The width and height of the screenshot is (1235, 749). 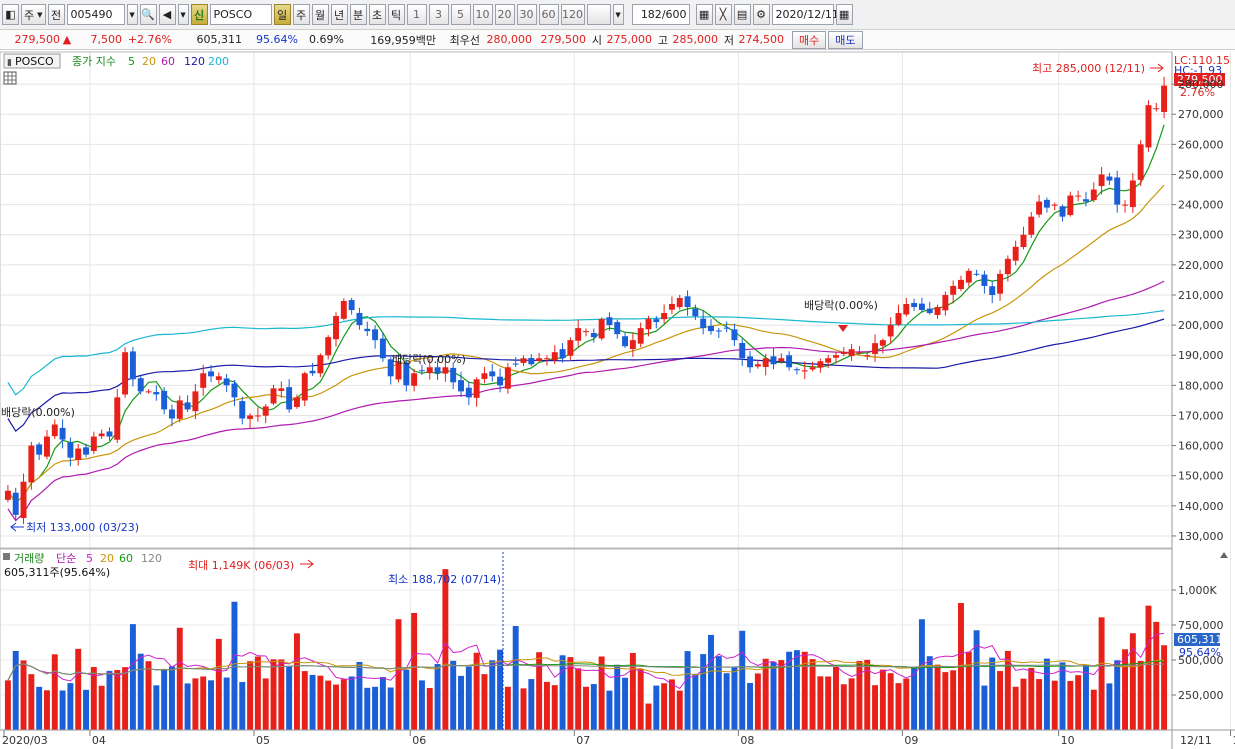 What do you see at coordinates (651, 14) in the screenshot?
I see `bar-count-value: 182` at bounding box center [651, 14].